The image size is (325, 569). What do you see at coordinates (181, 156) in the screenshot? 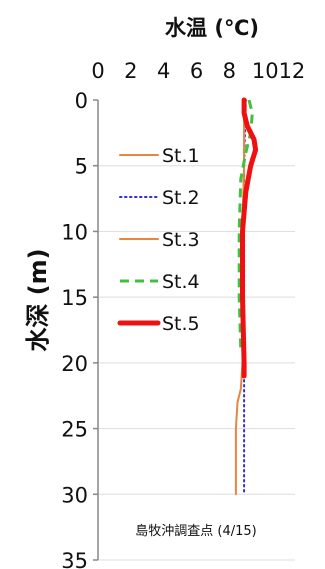
I see `legend-label: St.1` at bounding box center [181, 156].